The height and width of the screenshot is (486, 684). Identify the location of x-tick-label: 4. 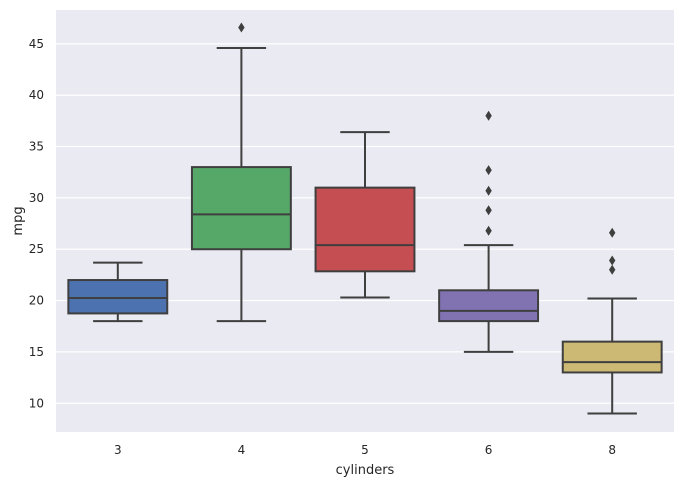
(242, 450).